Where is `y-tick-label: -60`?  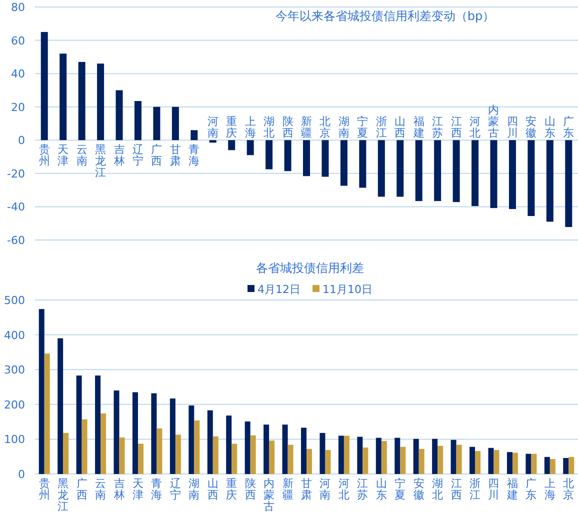
y-tick-label: -60 is located at coordinates (16, 240).